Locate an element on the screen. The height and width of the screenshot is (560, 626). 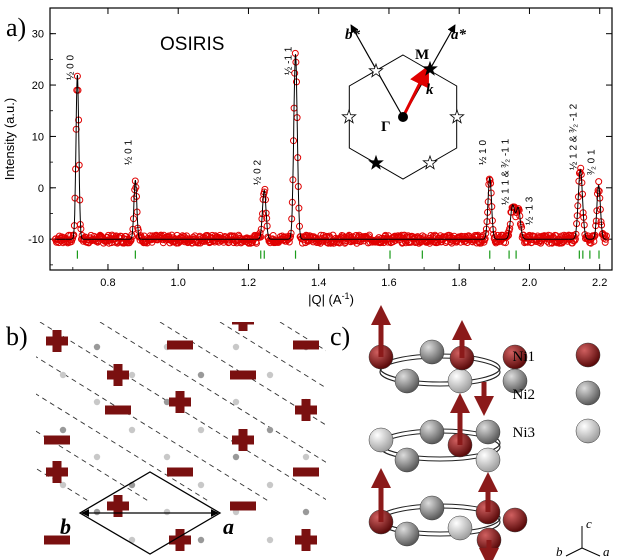
x-axis-label-close: ) is located at coordinates (352, 299).